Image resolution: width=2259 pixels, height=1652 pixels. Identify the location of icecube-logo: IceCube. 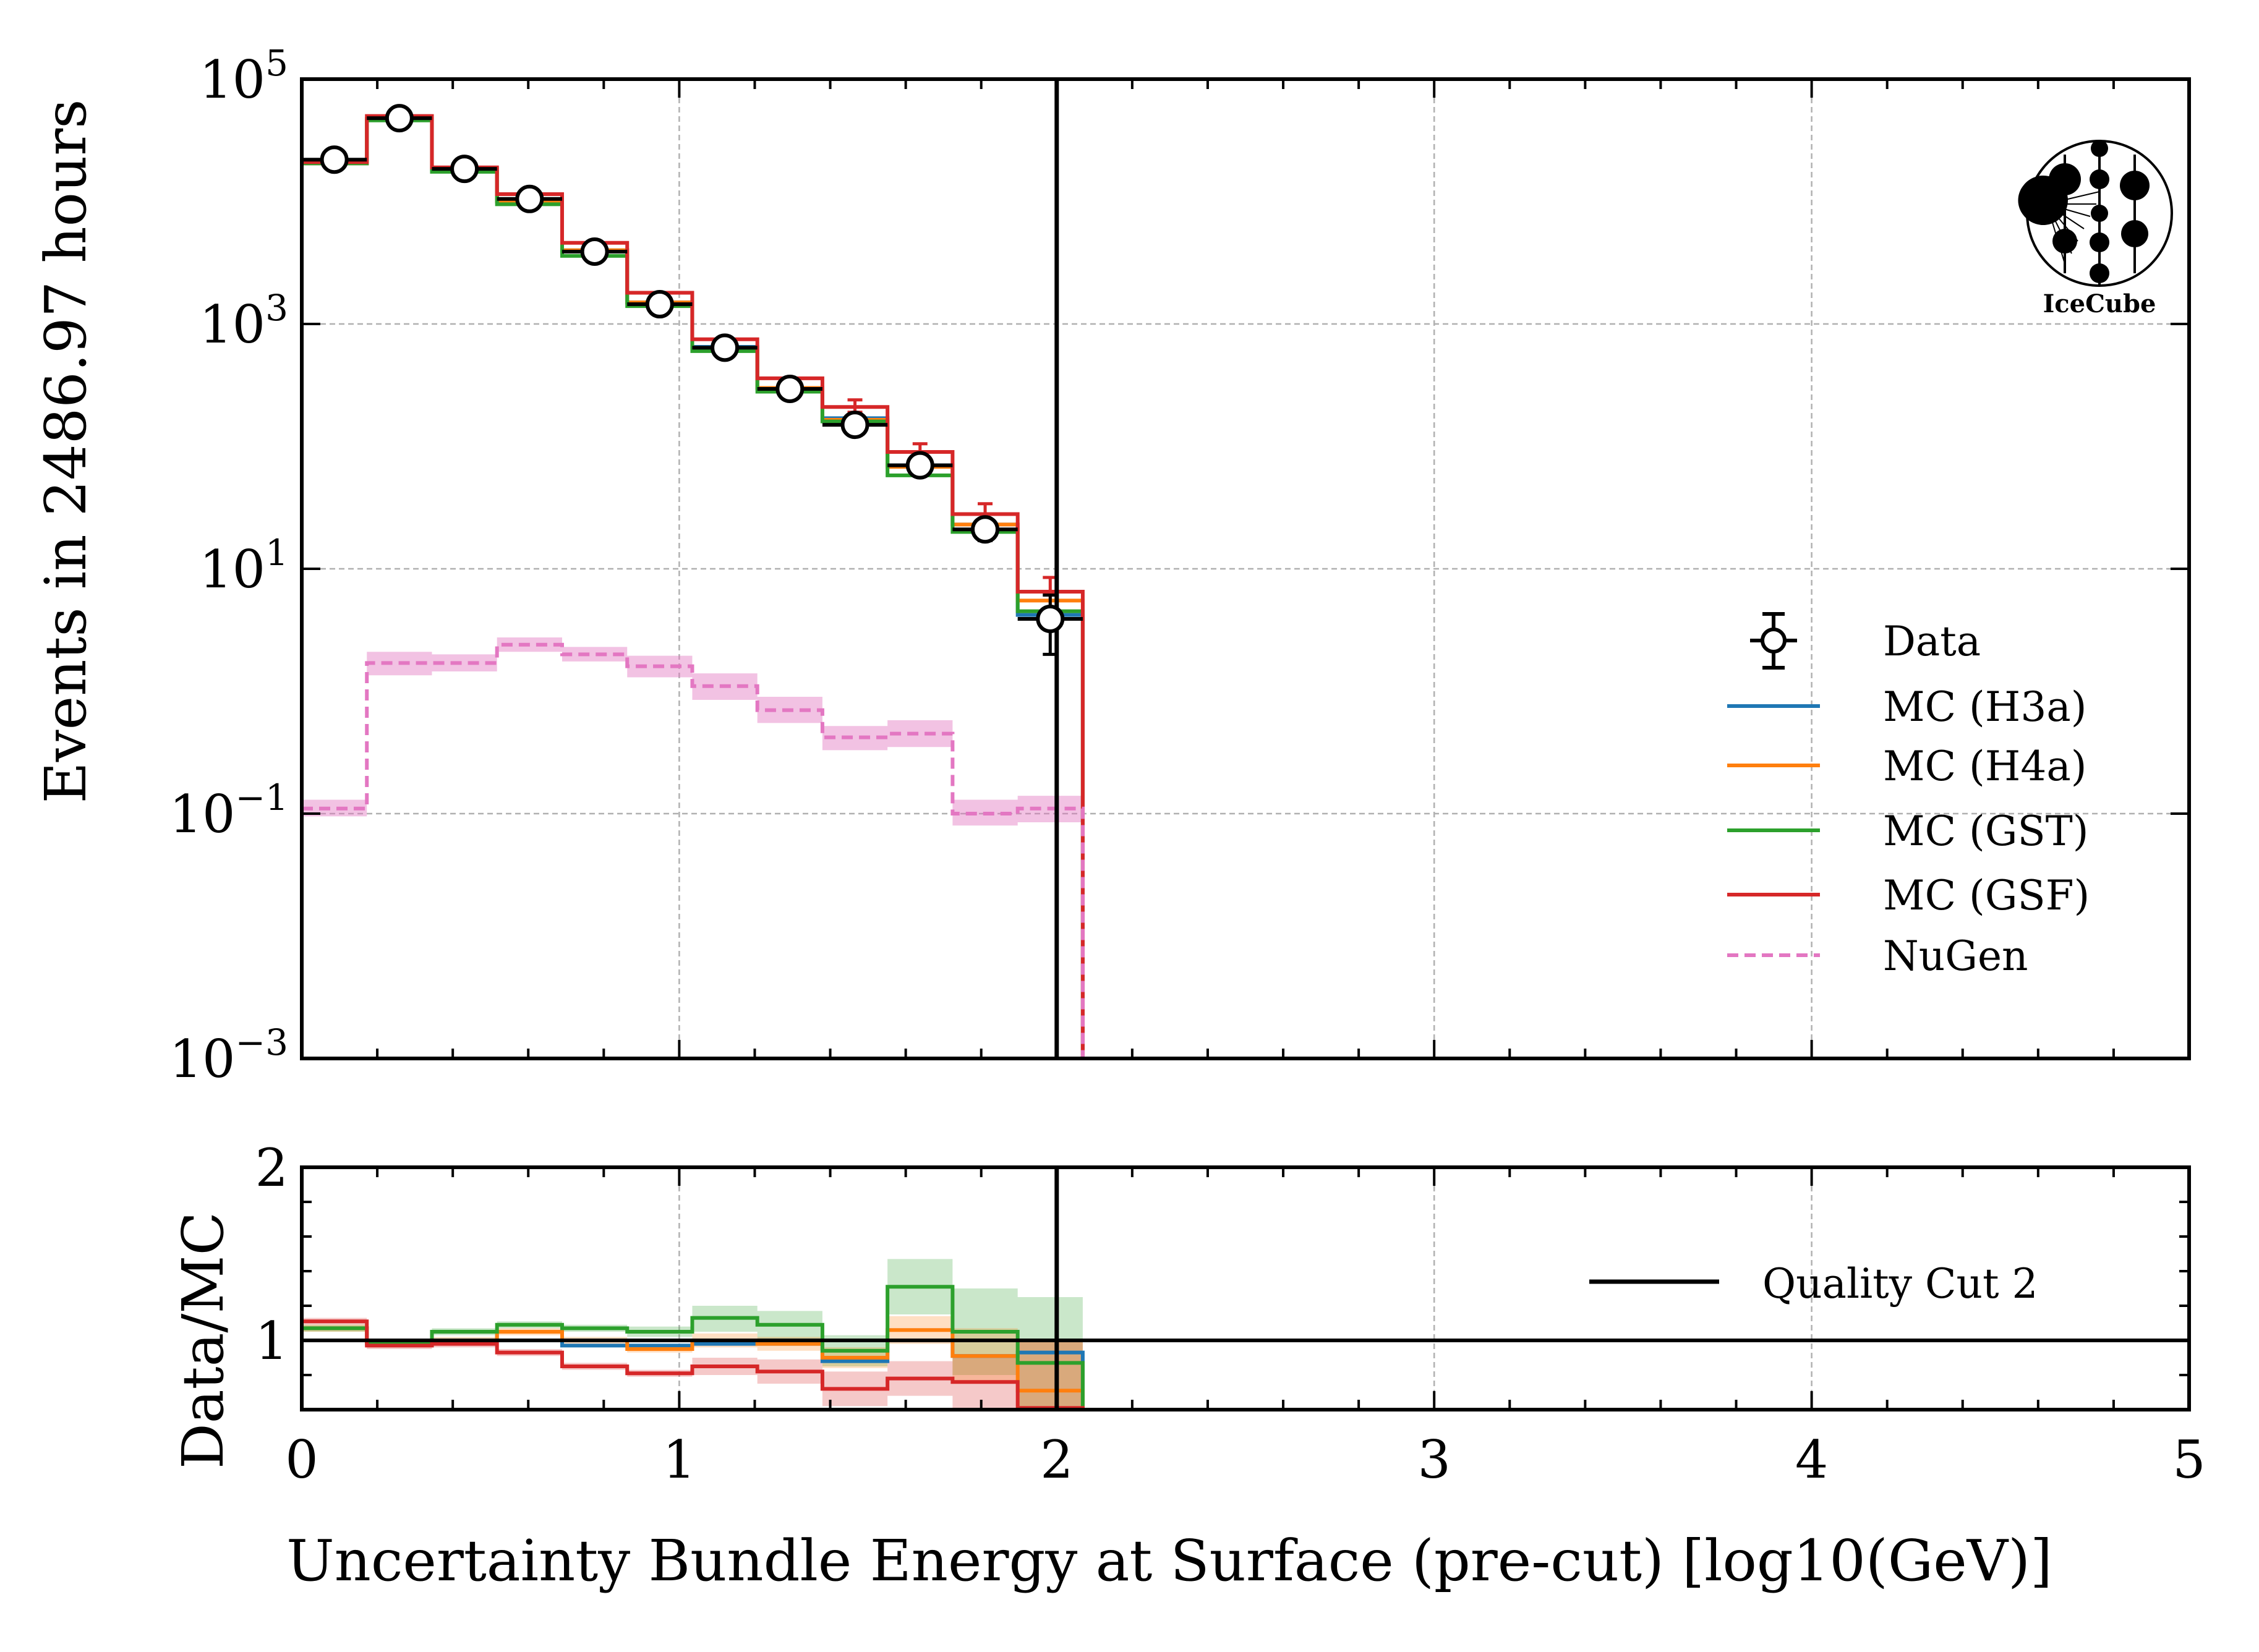
(2095, 229).